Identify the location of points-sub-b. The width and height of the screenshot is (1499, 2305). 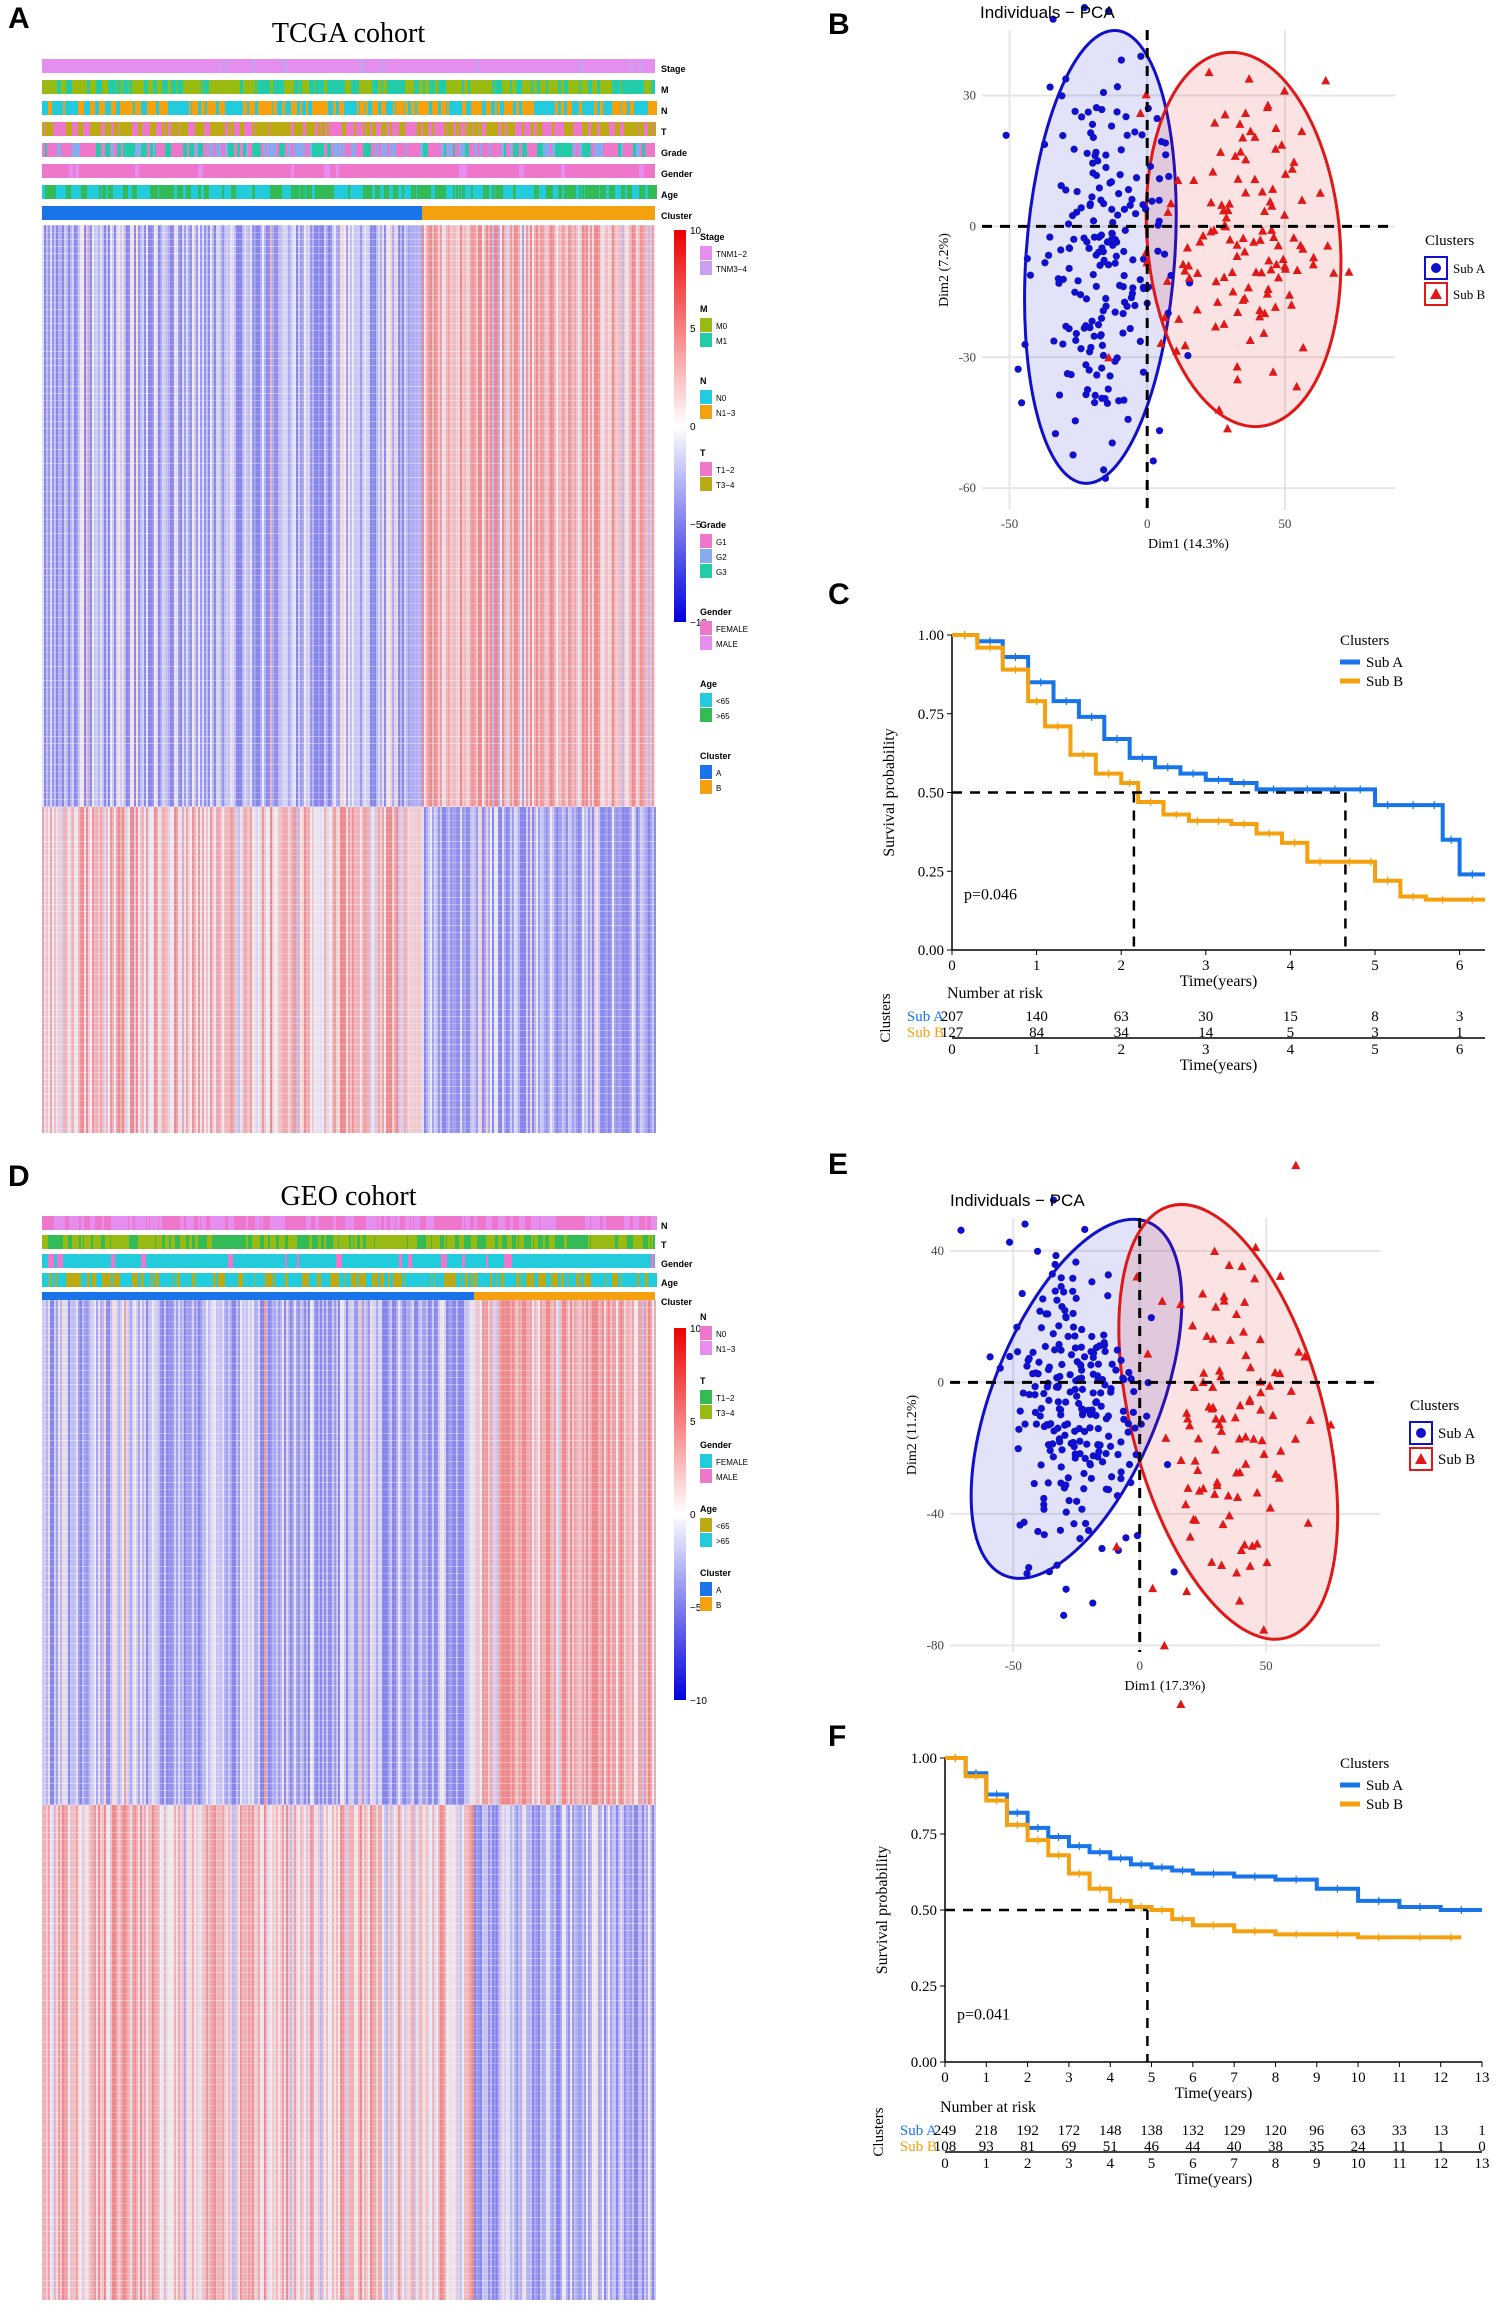
(1229, 250).